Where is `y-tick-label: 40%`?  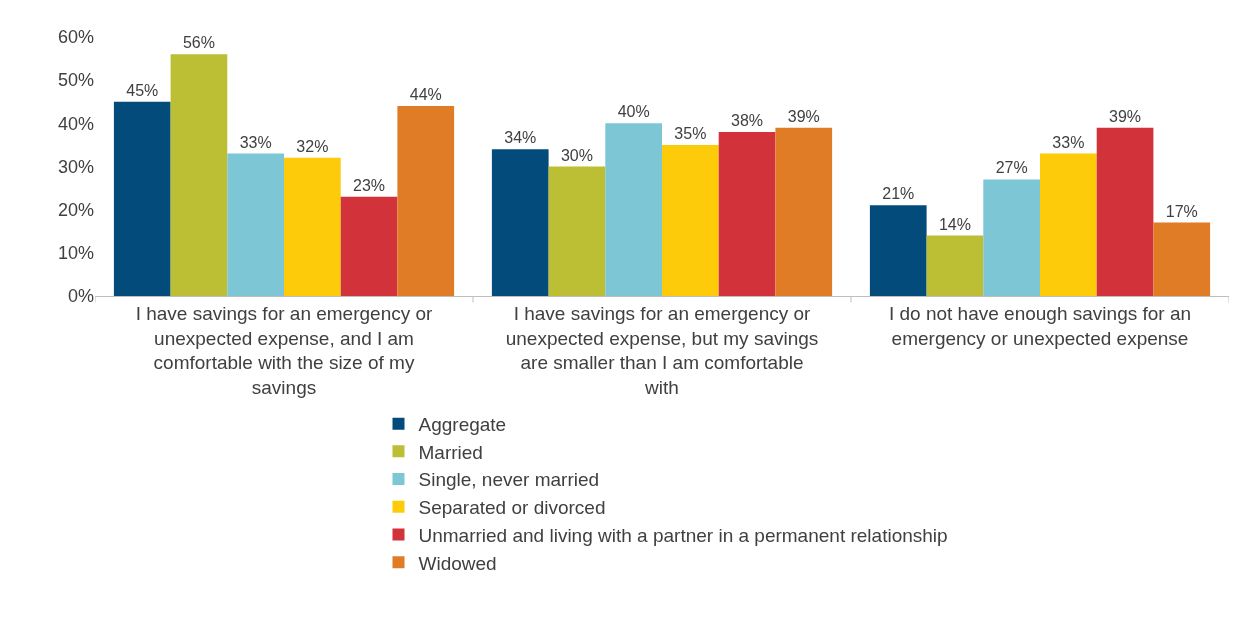 y-tick-label: 40% is located at coordinates (75, 123).